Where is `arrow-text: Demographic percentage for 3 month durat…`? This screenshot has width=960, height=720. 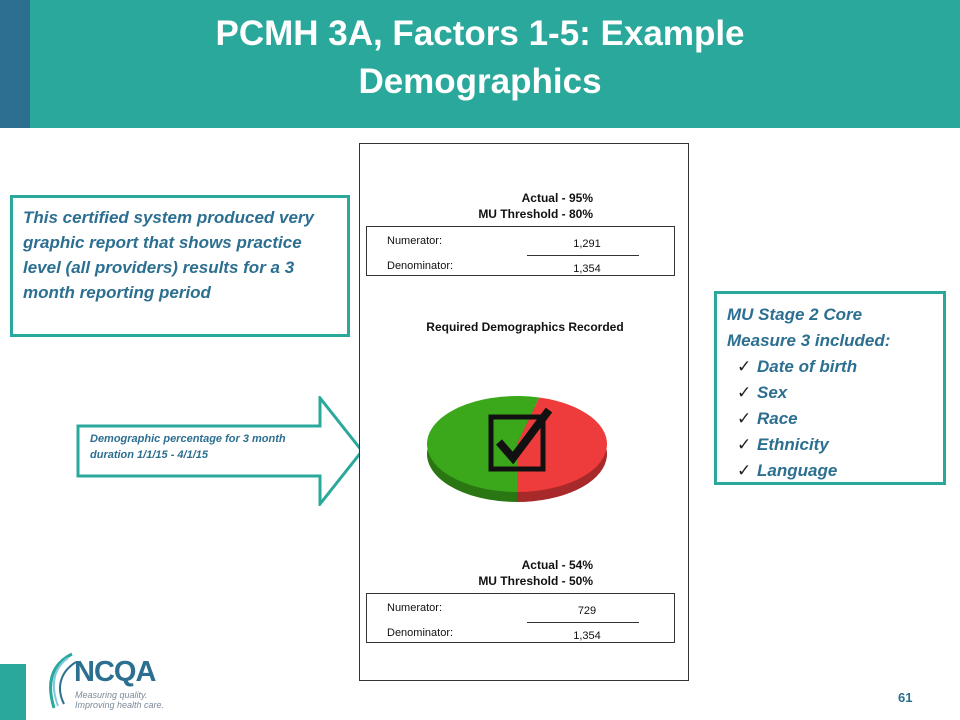 arrow-text: Demographic percentage for 3 month durat… is located at coordinates (188, 447).